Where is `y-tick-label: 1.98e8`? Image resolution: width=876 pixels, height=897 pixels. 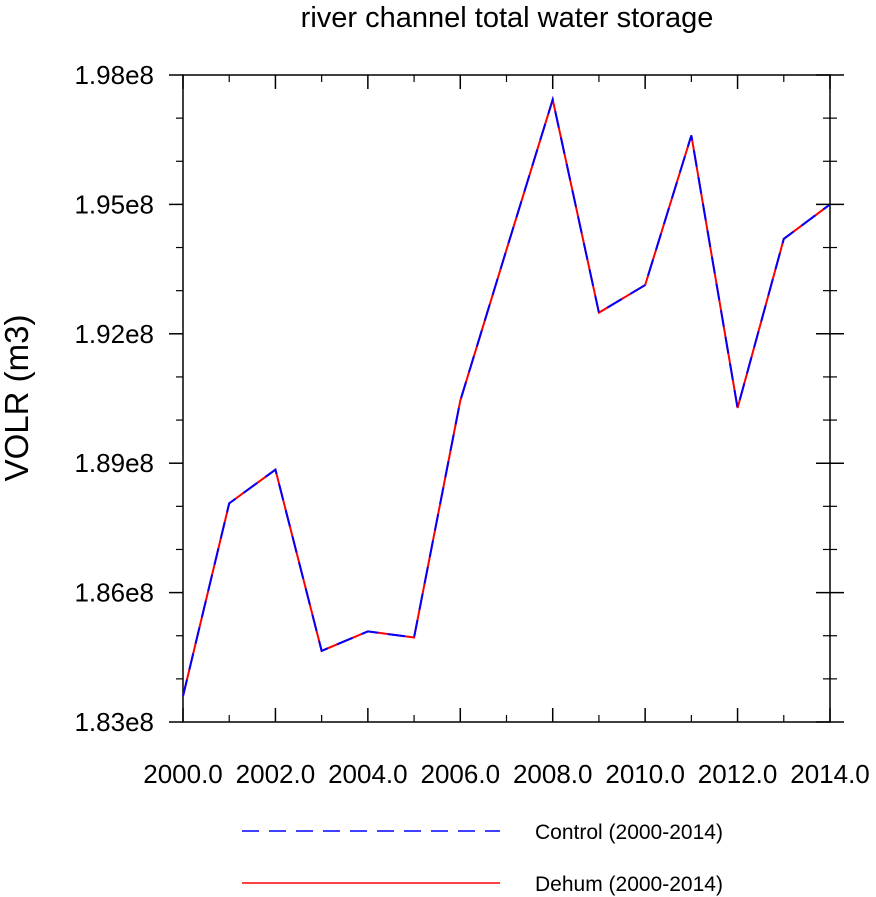 y-tick-label: 1.98e8 is located at coordinates (114, 75).